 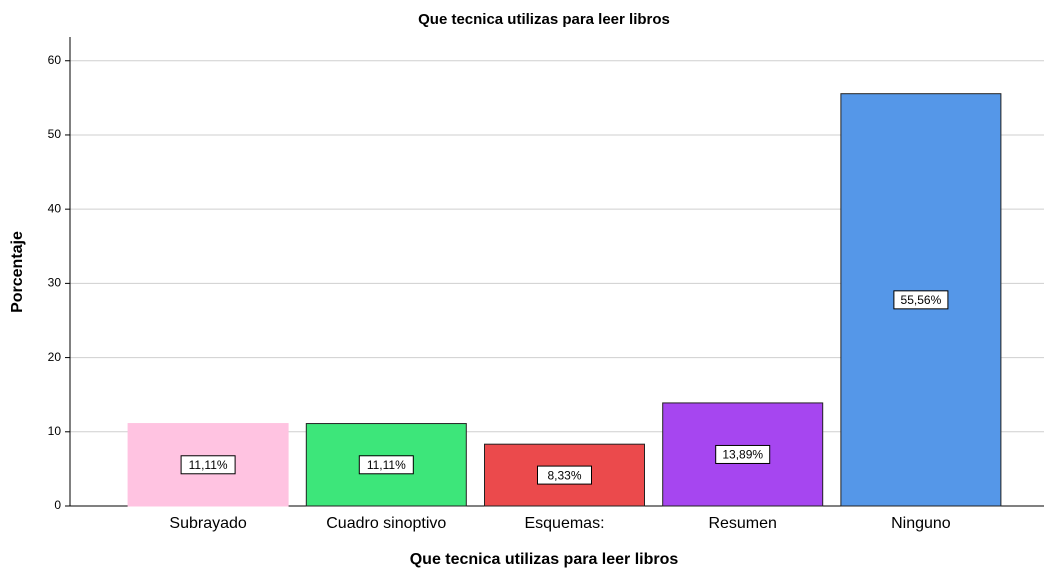 What do you see at coordinates (55, 134) in the screenshot?
I see `y-tick-label: 50` at bounding box center [55, 134].